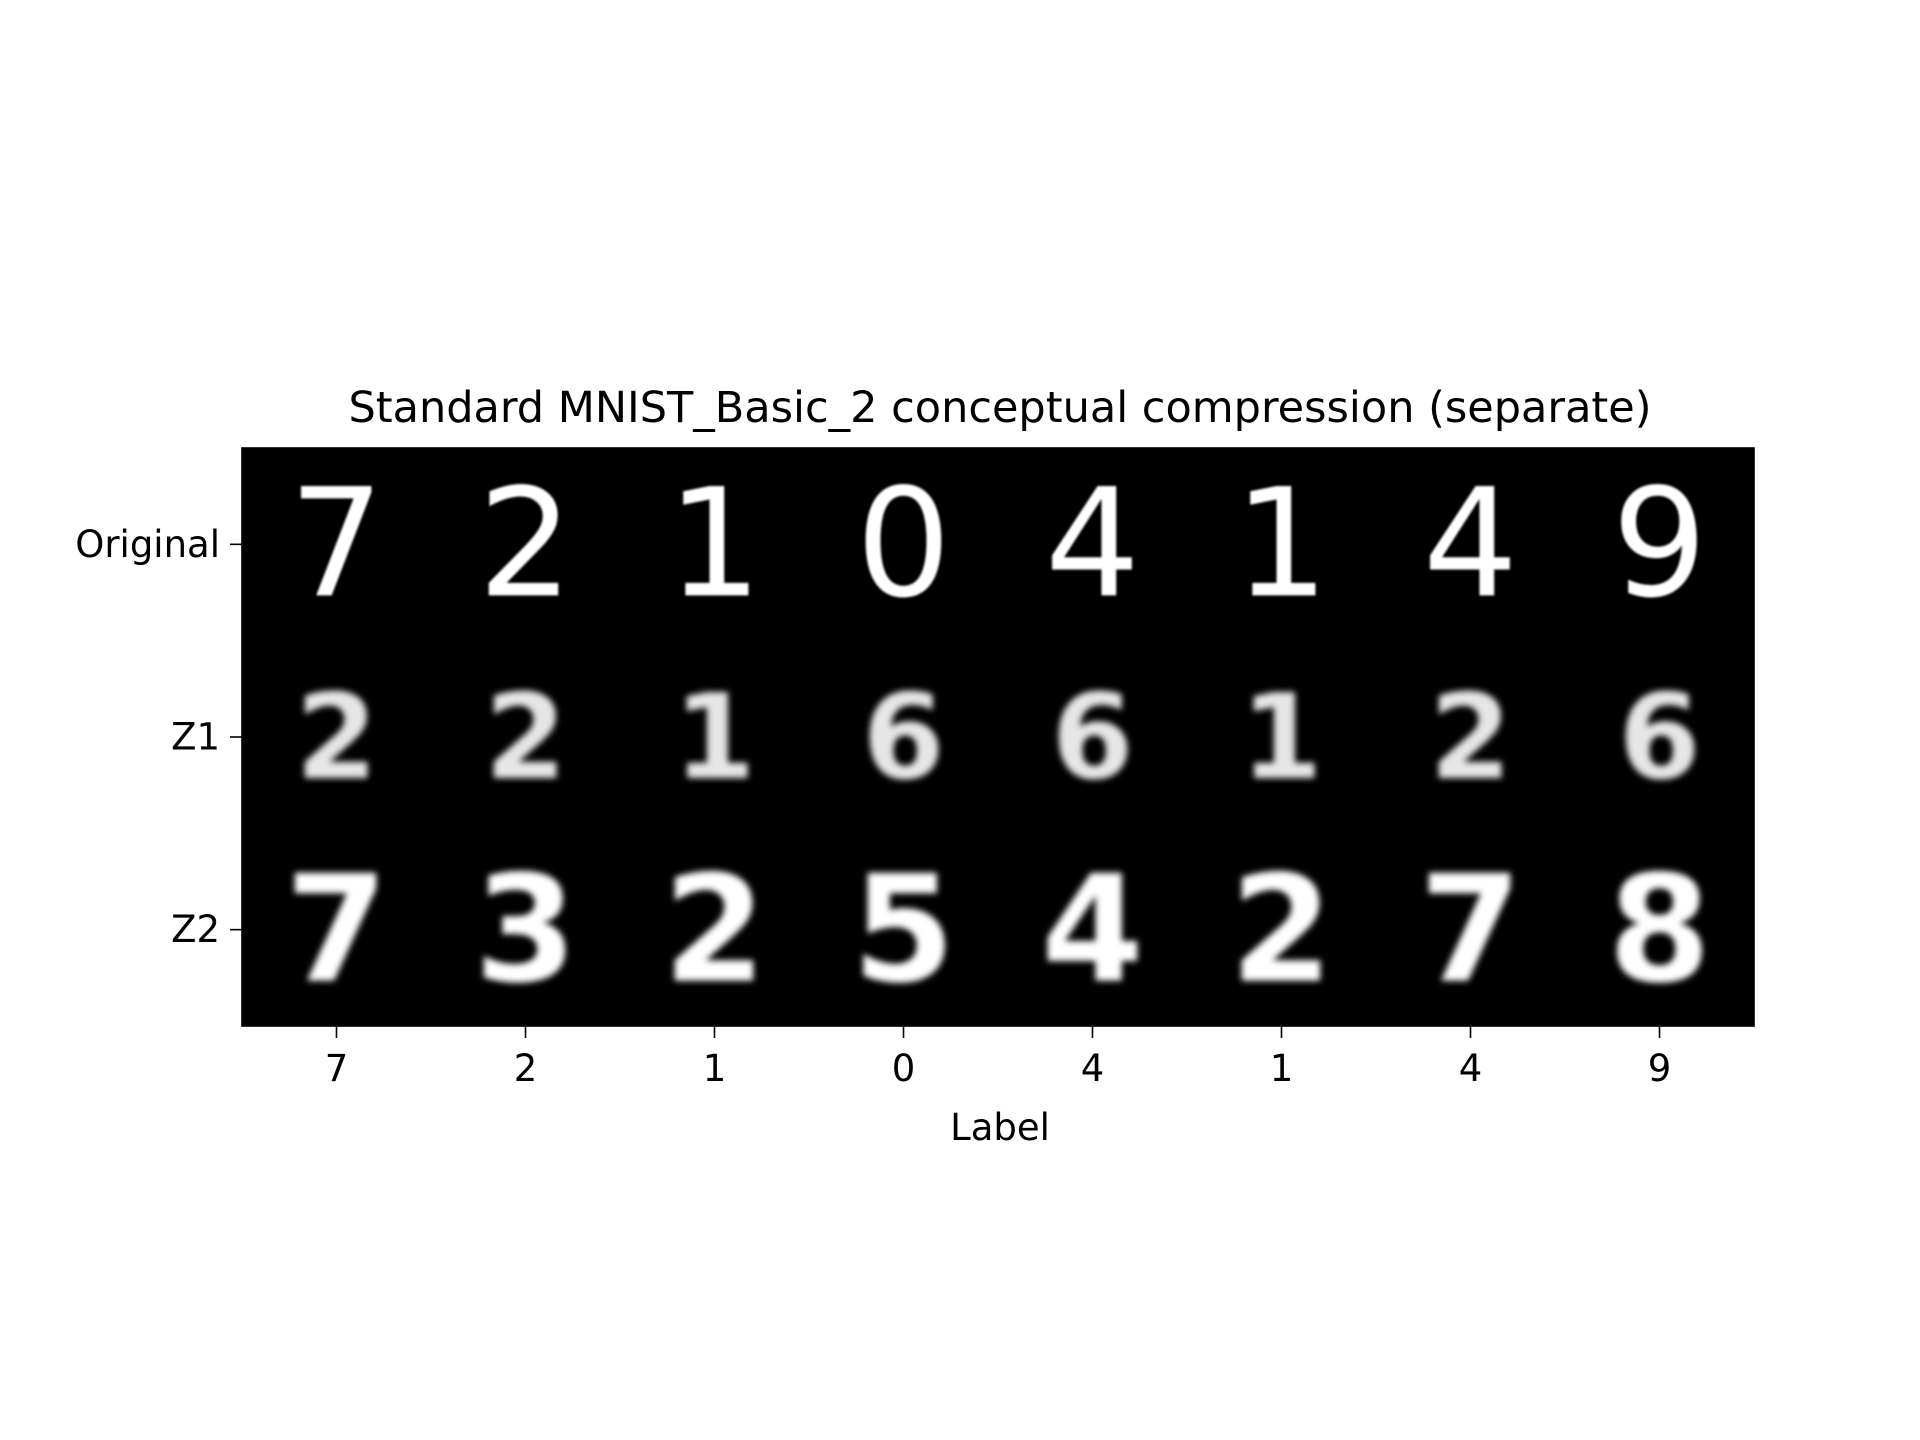 The image size is (1920, 1440). What do you see at coordinates (1092, 930) in the screenshot?
I see `digit-image-z2-5: 4` at bounding box center [1092, 930].